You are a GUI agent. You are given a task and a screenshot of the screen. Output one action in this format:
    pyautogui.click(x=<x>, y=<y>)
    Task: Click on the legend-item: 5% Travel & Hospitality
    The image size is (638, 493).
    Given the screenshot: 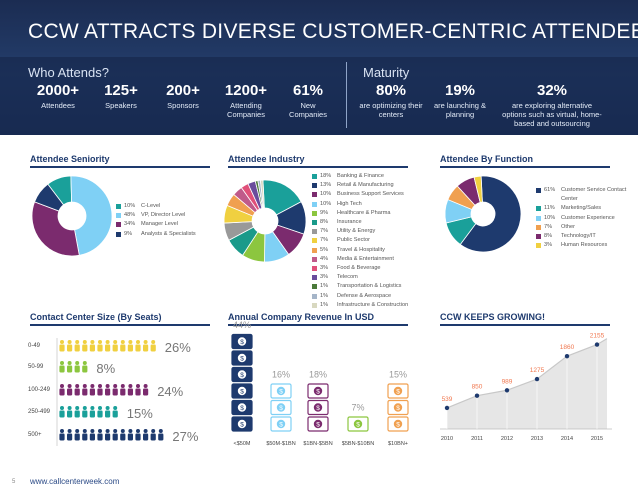 What is the action you would take?
    pyautogui.click(x=367, y=250)
    